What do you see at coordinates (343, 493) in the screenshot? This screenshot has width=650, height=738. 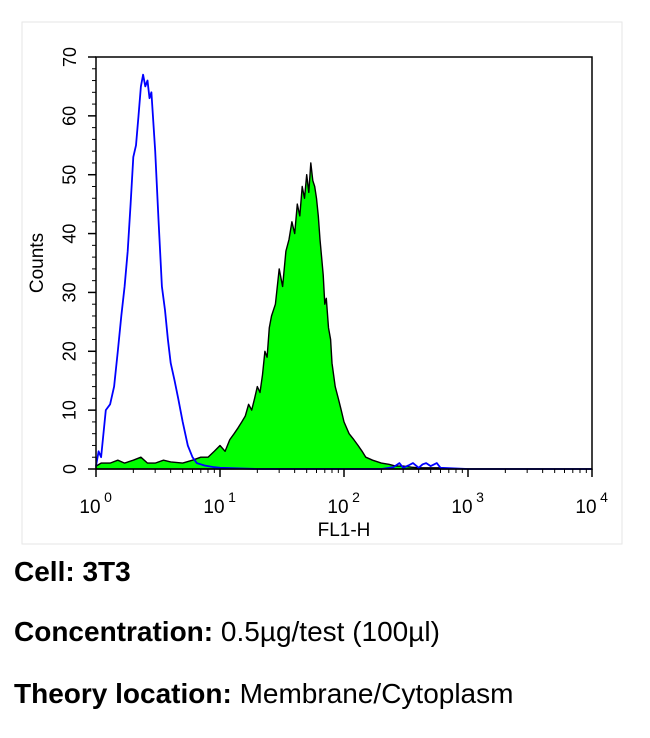 I see `x-axis: 10 0 10 1 10 2 10 3 10 4` at bounding box center [343, 493].